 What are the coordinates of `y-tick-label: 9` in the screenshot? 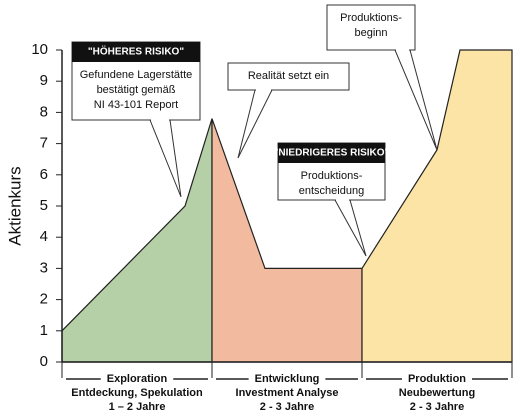 It's located at (44, 80).